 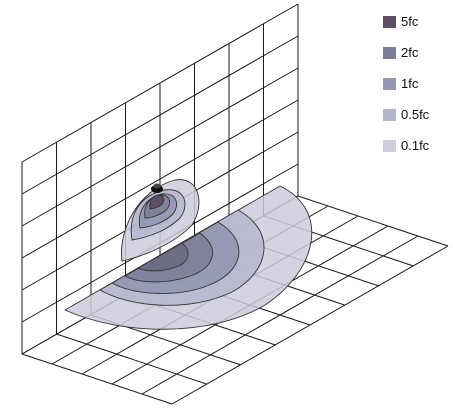 What do you see at coordinates (410, 21) in the screenshot?
I see `legend-label: 5fc` at bounding box center [410, 21].